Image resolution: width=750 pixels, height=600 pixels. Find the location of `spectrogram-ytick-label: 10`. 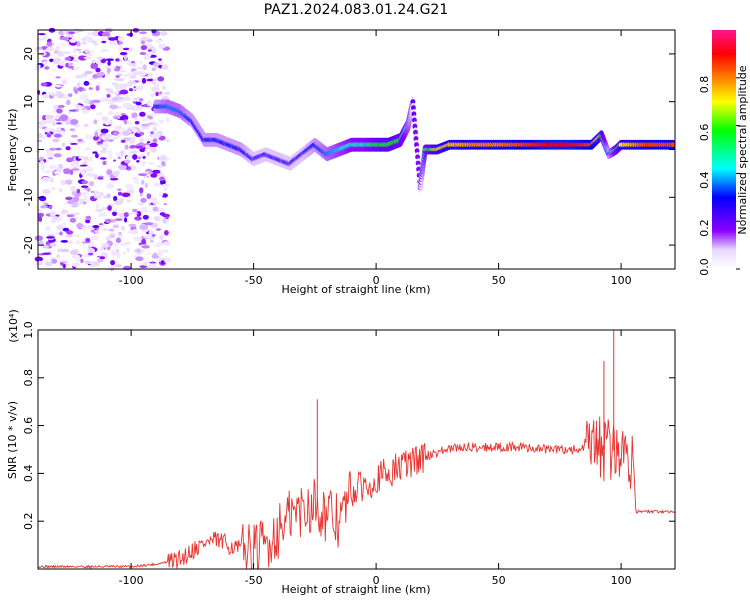

spectrogram-ytick-label: 10 is located at coordinates (28, 102).